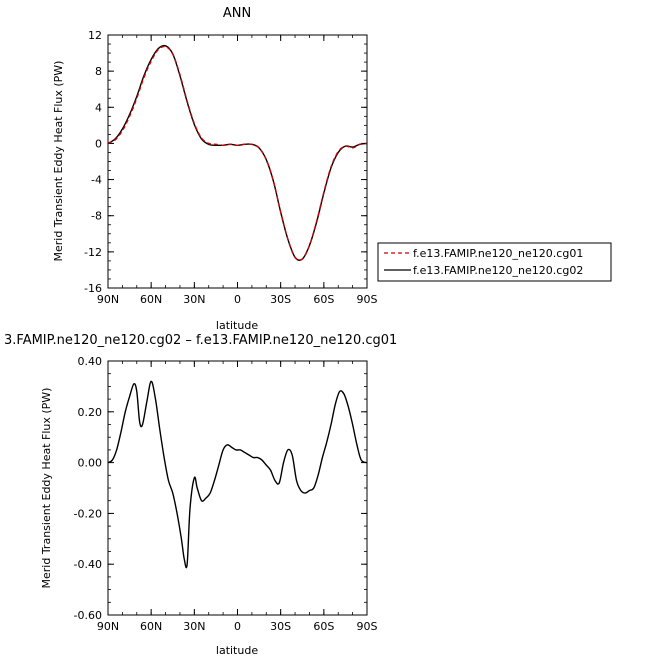 This screenshot has height=663, width=660. What do you see at coordinates (98, 107) in the screenshot?
I see `top-panel-y-tick-label: 4` at bounding box center [98, 107].